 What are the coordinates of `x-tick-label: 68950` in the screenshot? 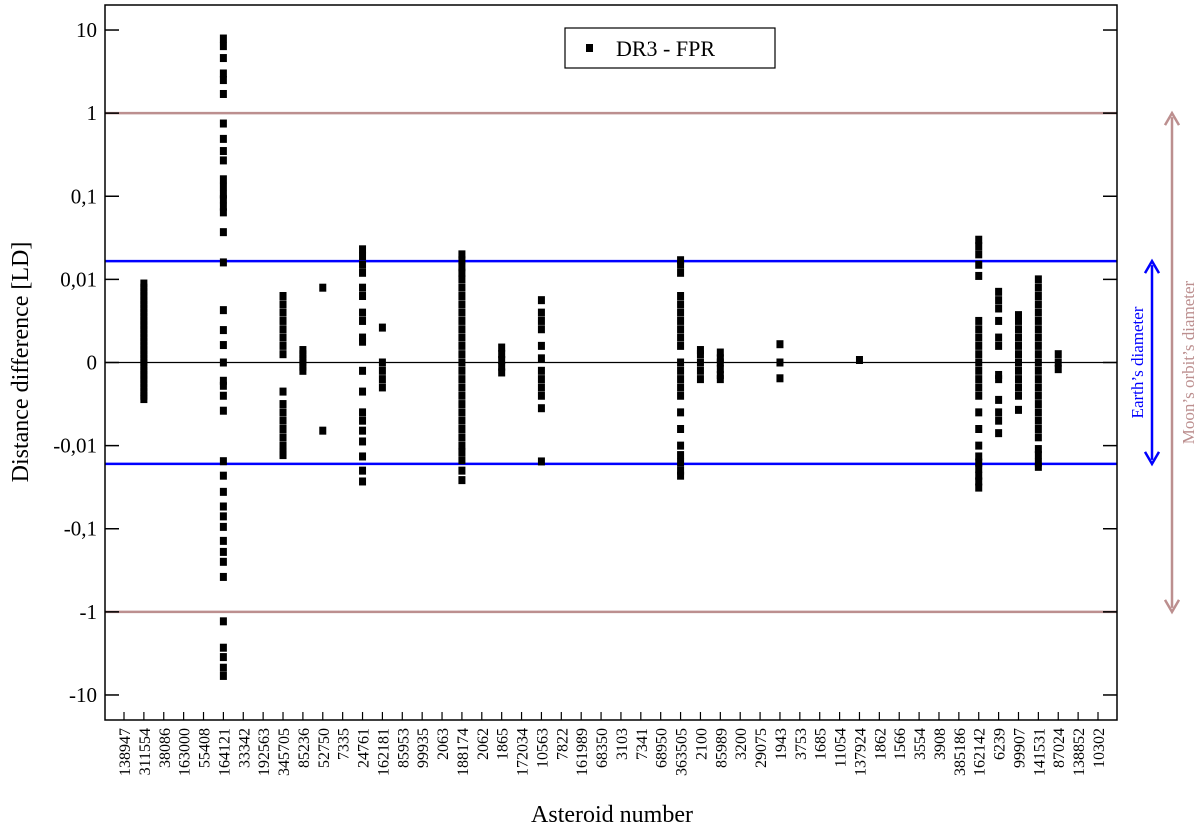 It's located at (662, 748).